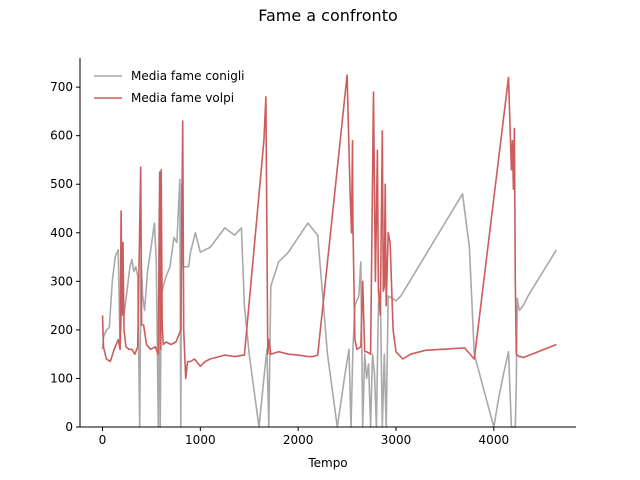  Describe the element at coordinates (61, 233) in the screenshot. I see `y-tick-label: 400` at that location.